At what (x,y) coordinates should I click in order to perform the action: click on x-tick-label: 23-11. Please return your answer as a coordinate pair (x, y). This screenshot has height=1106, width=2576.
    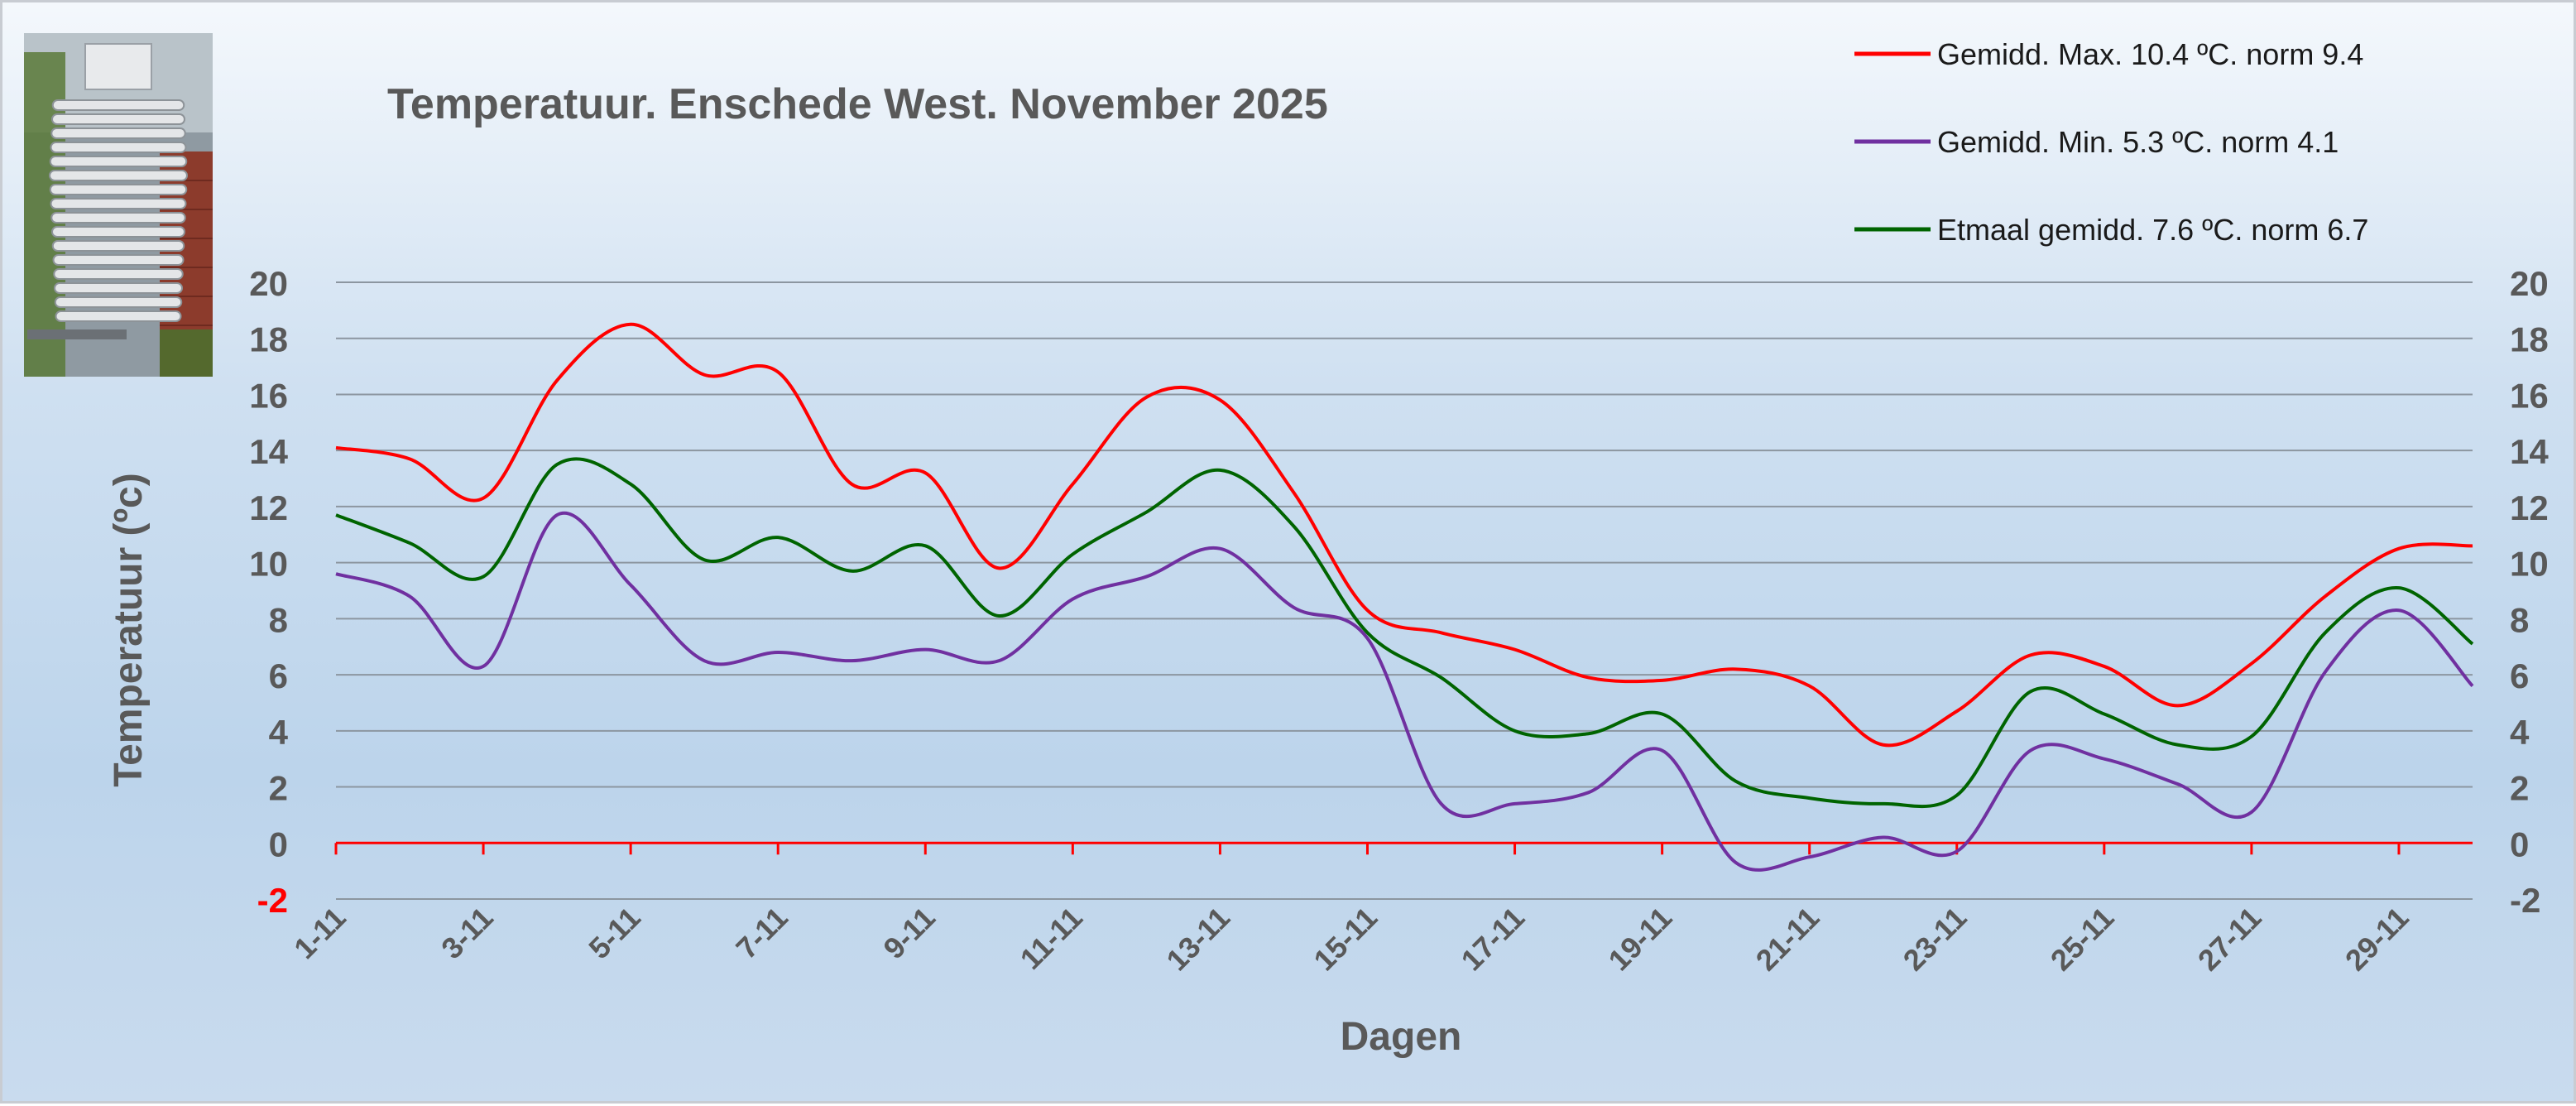
    Looking at the image, I should click on (1936, 939).